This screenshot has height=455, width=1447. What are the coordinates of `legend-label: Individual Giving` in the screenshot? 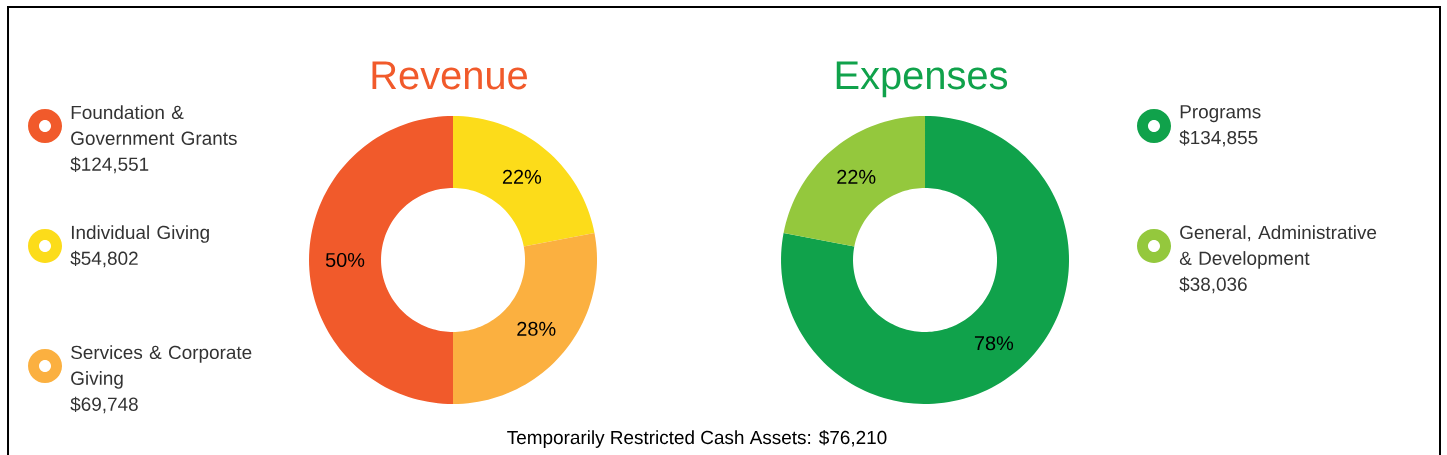 It's located at (140, 234).